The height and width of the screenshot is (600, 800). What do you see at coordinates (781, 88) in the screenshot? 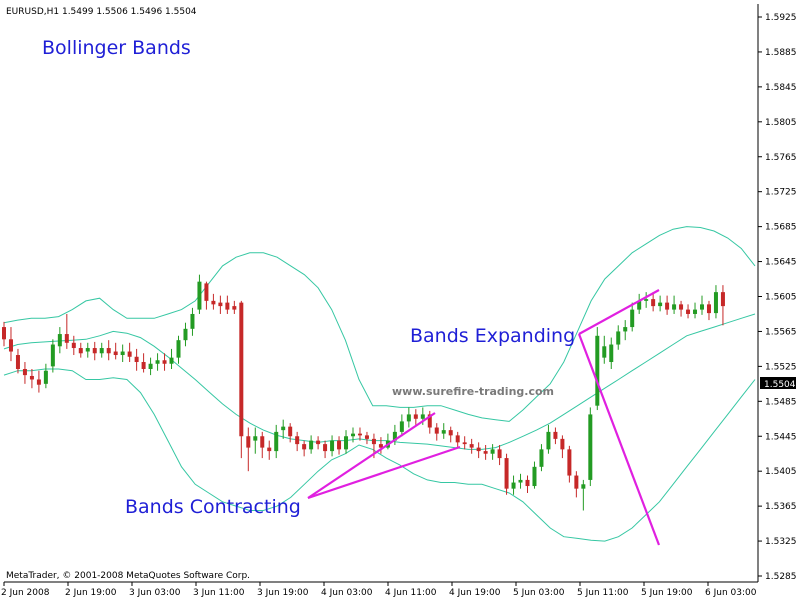
I see `y-tick-label: 1.5845` at bounding box center [781, 88].